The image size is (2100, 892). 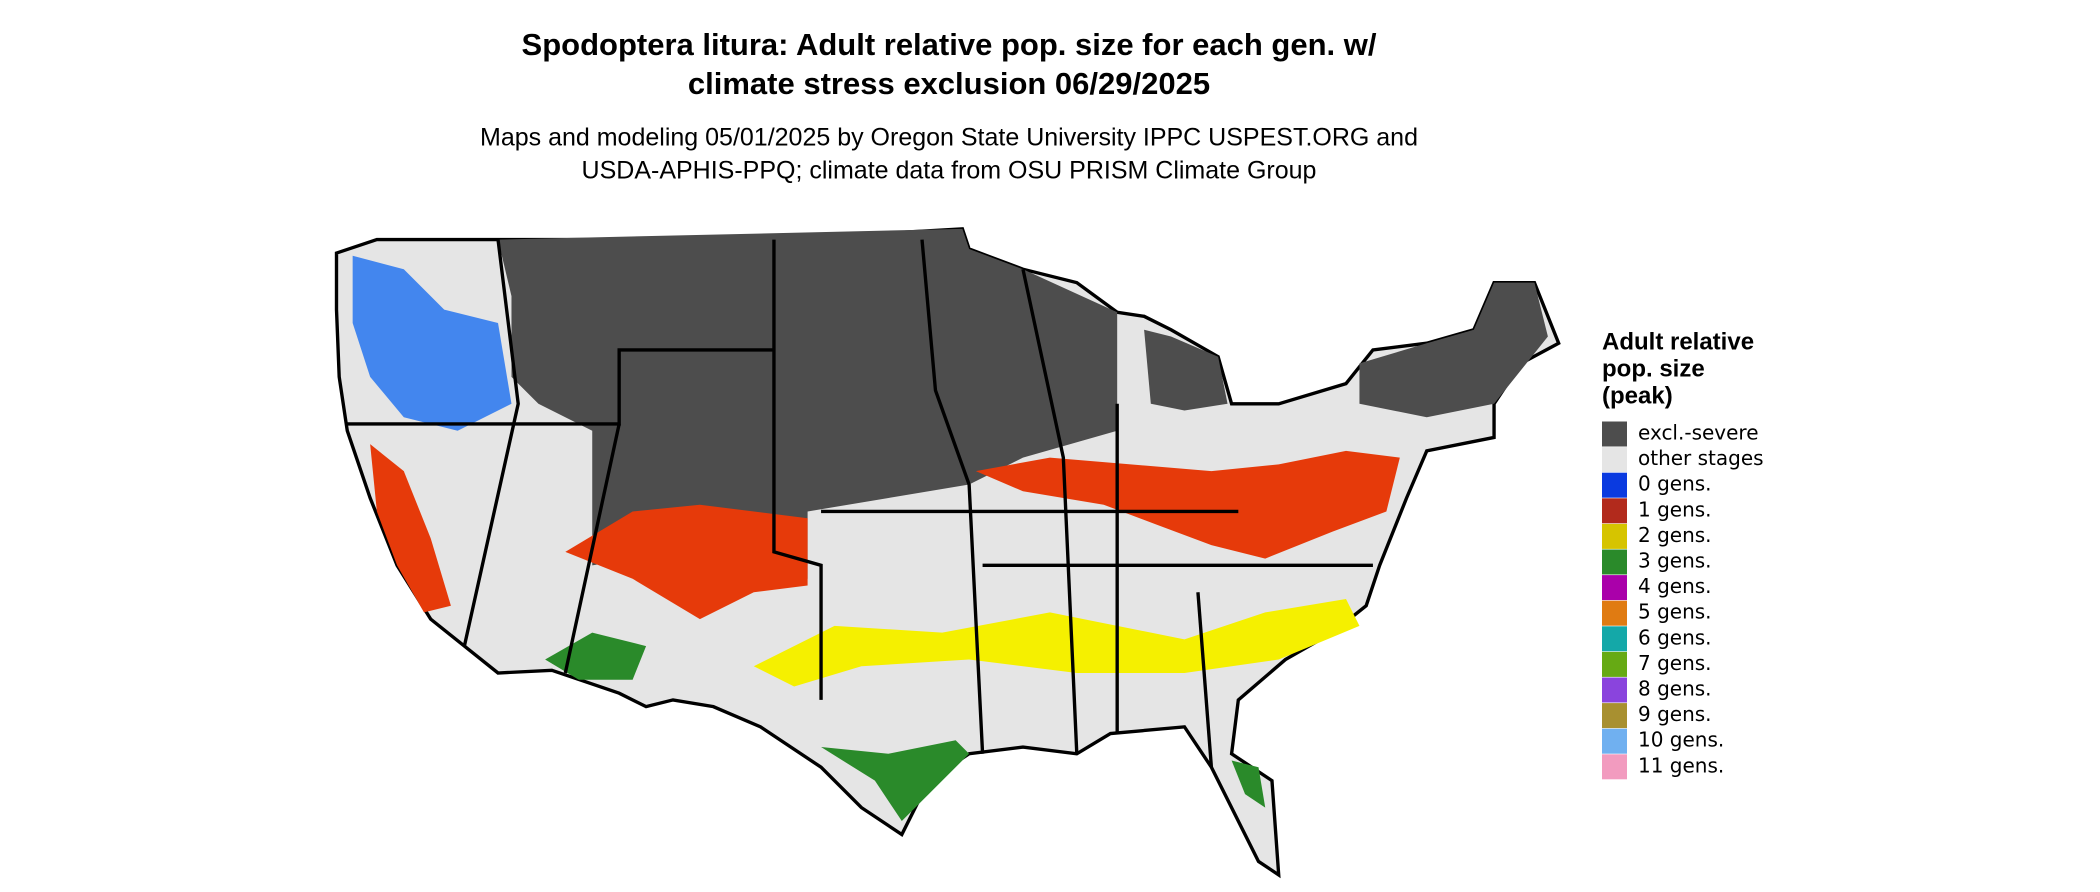 What do you see at coordinates (1675, 612) in the screenshot?
I see `legend-label: 5 gens.` at bounding box center [1675, 612].